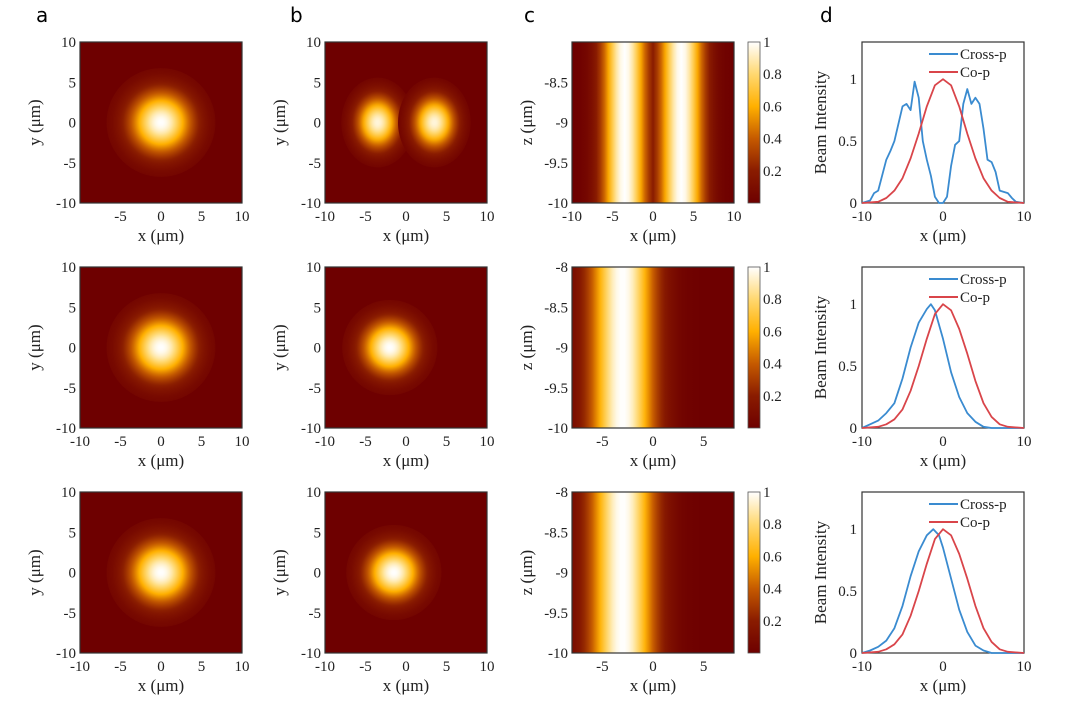  What do you see at coordinates (854, 80) in the screenshot?
I see `y-tick-label: 1` at bounding box center [854, 80].